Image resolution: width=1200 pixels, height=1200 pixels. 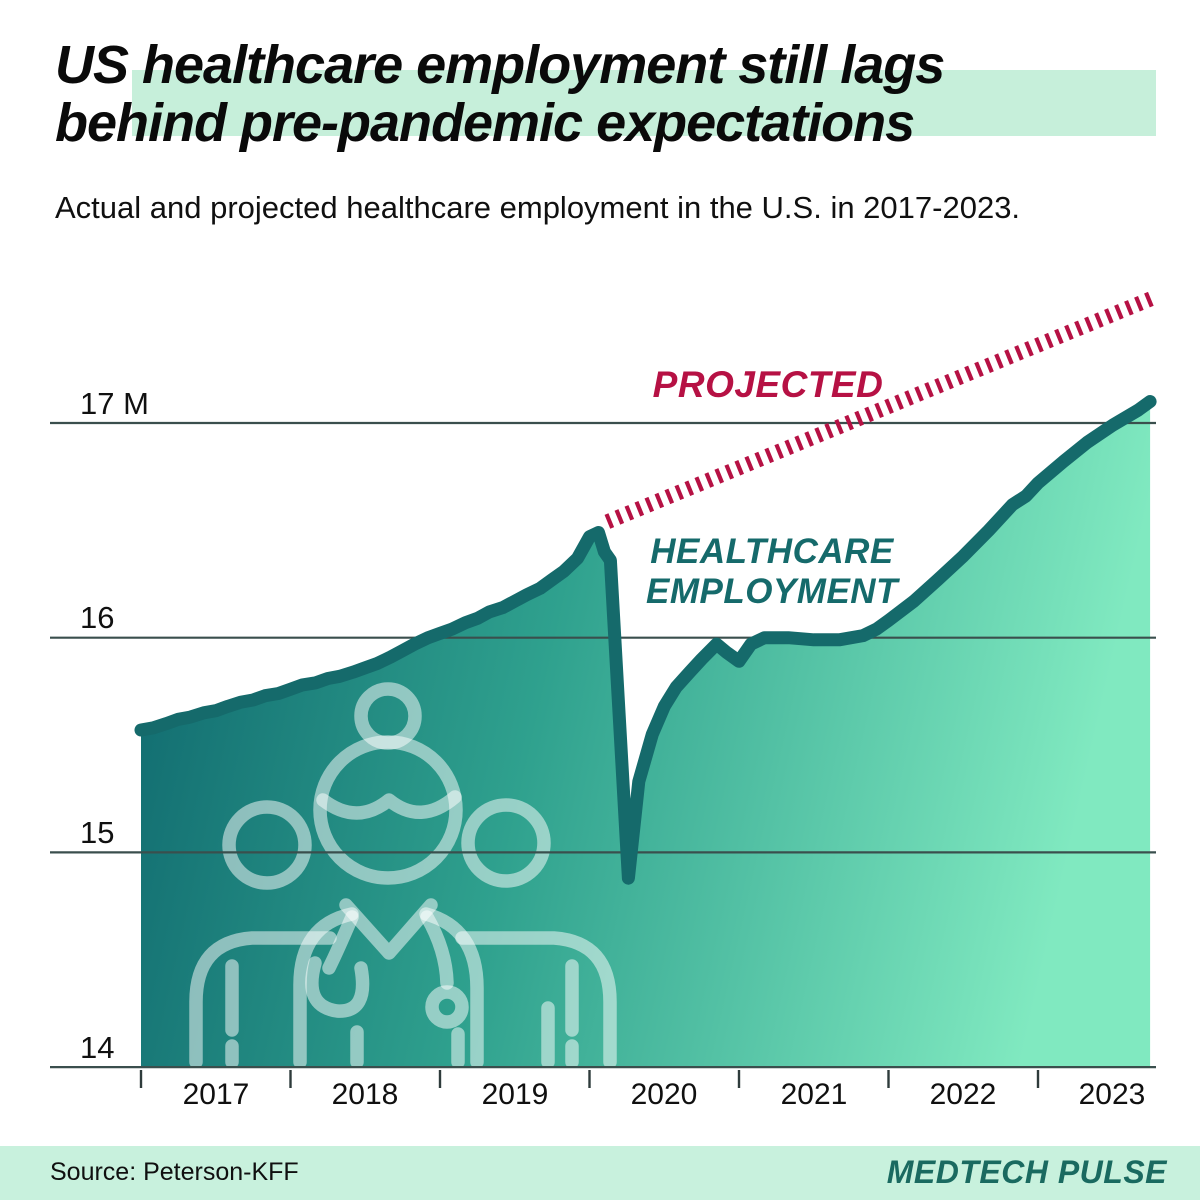 I want to click on employment-series-label: HEALTHCARE EMPLOYMENT, so click(x=772, y=572).